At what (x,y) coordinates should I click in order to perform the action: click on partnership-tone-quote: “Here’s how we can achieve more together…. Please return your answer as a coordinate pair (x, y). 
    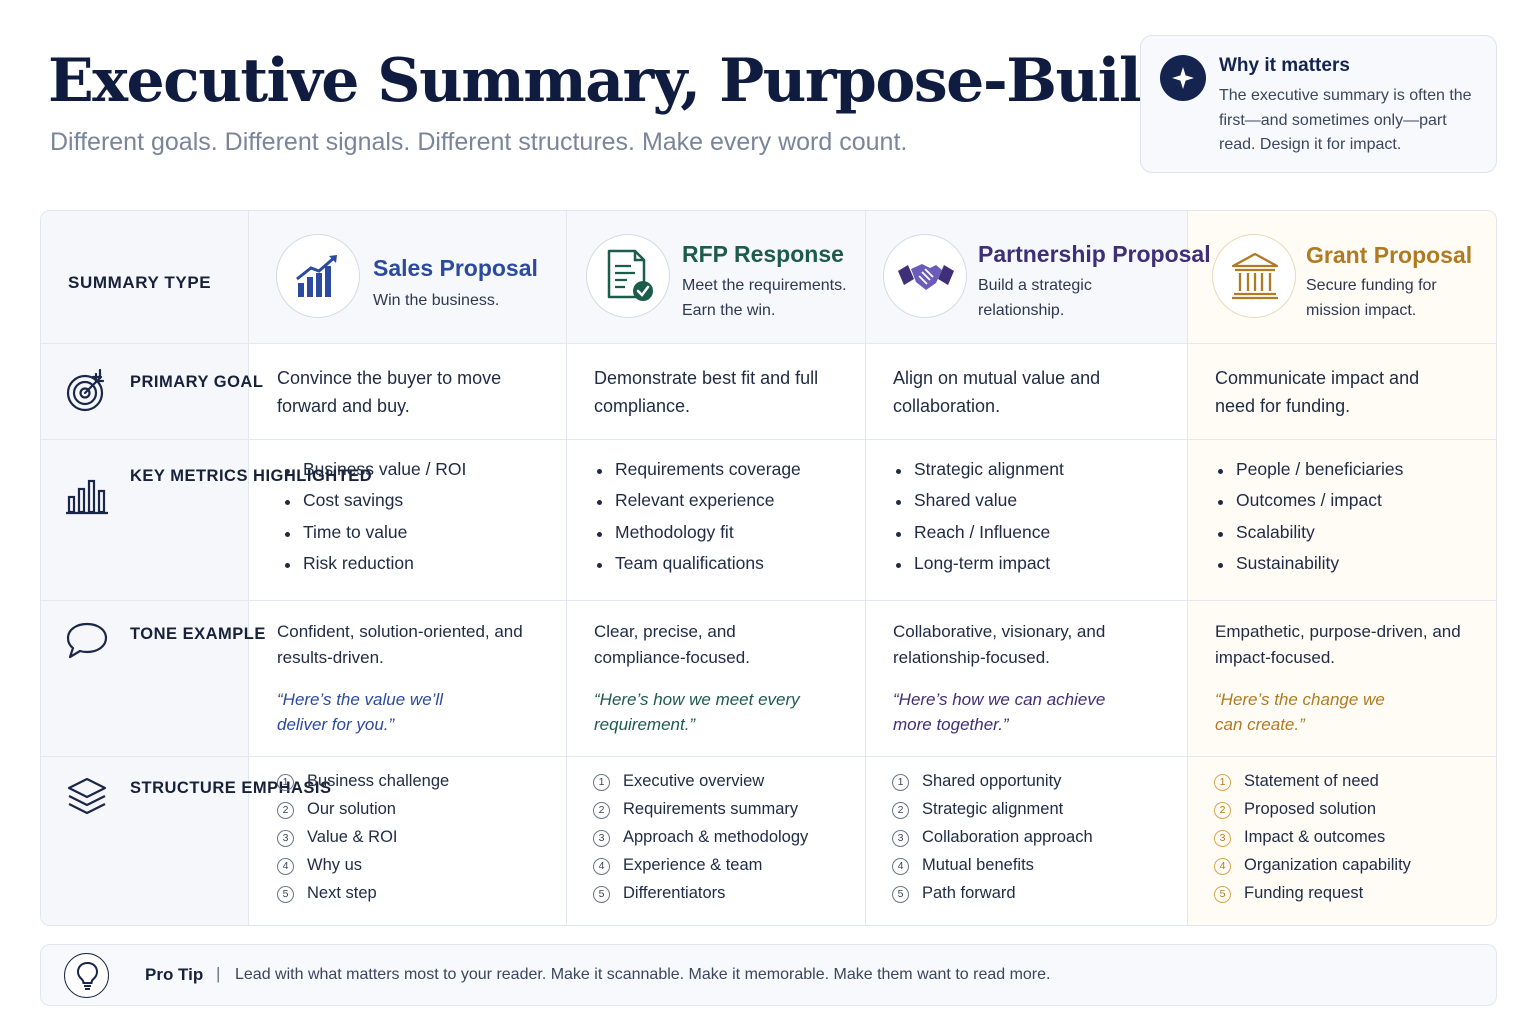
    Looking at the image, I should click on (999, 712).